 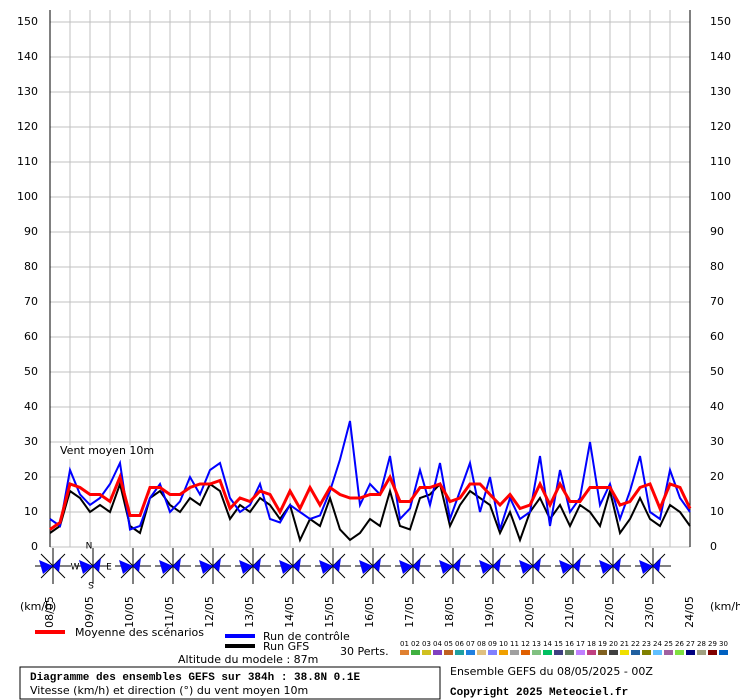 I want to click on y-tick-label: 70, so click(x=31, y=301).